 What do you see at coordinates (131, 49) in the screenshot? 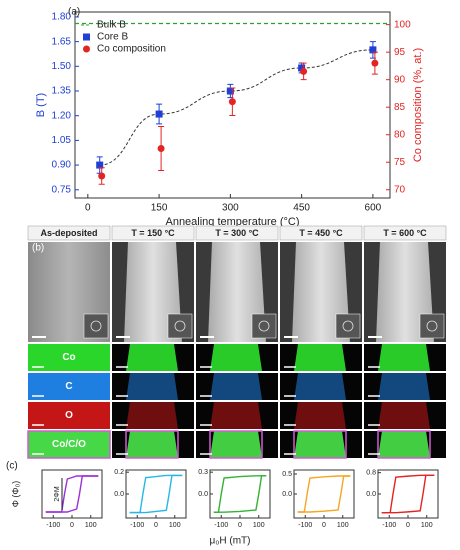
I see `legend-label: Co composition` at bounding box center [131, 49].